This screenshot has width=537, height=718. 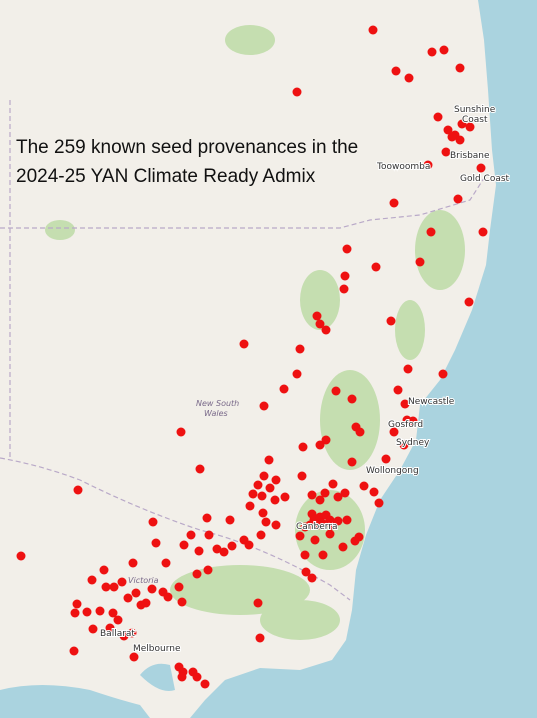 I want to click on place-label: Sunshine, so click(x=475, y=110).